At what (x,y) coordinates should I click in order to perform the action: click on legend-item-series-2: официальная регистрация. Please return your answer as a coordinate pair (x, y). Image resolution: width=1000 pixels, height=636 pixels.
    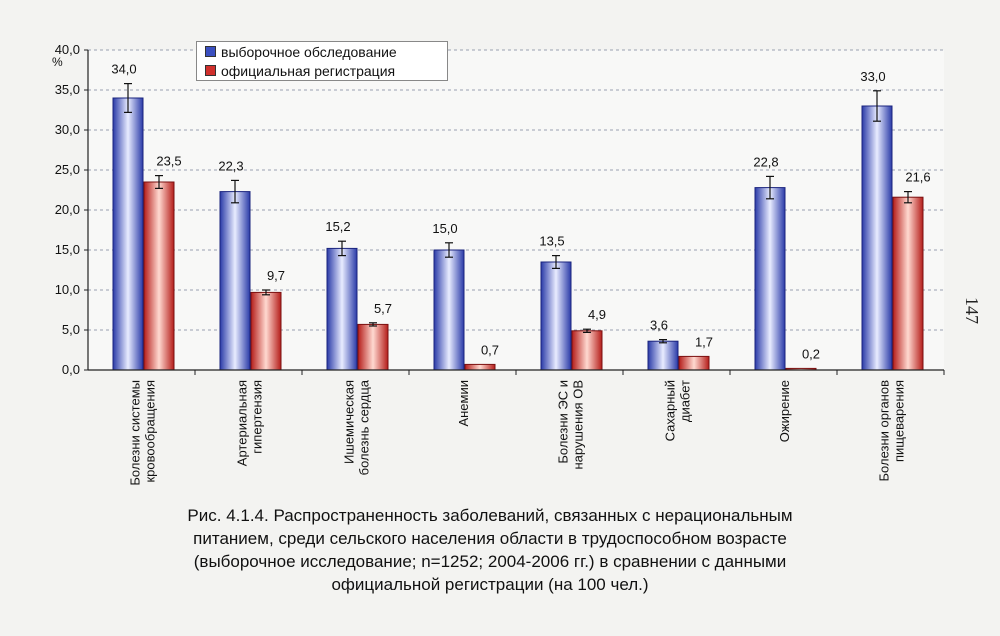
    Looking at the image, I should click on (322, 70).